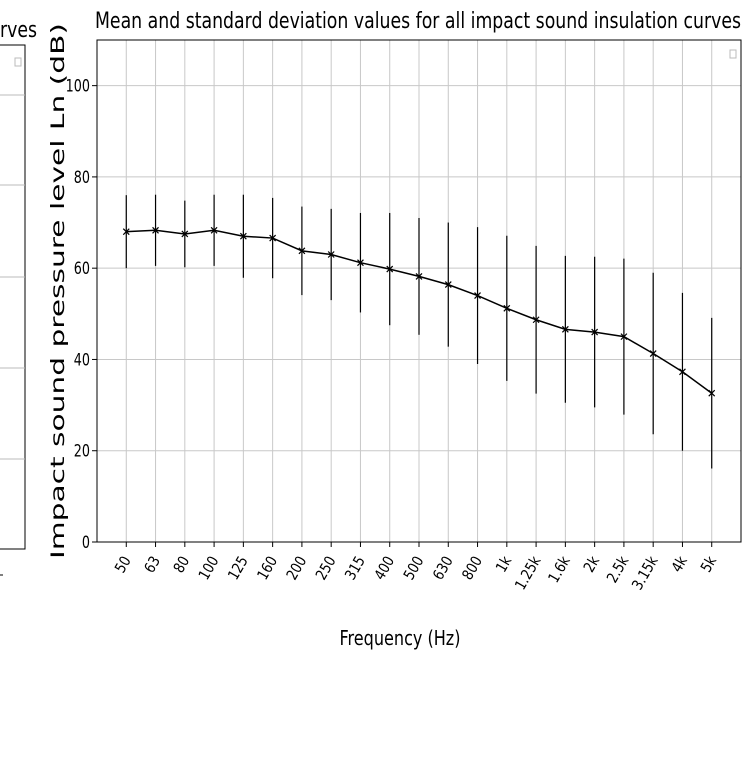 This screenshot has width=745, height=757. I want to click on x-tick-label: 1k, so click(504, 564).